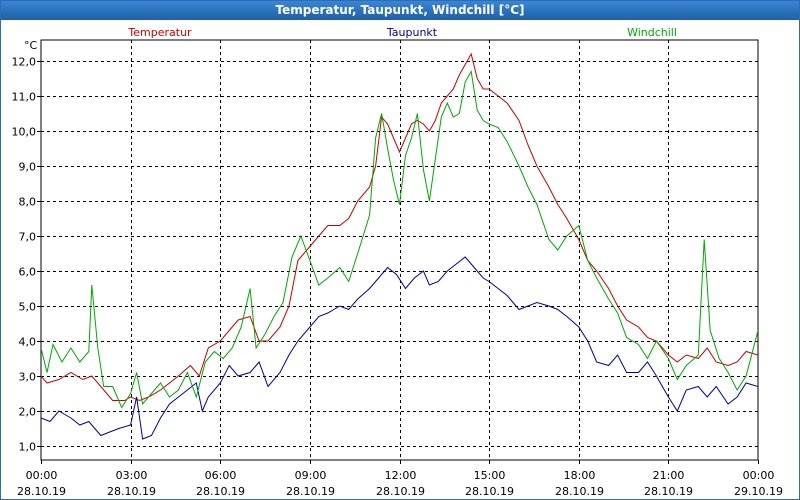 This screenshot has height=500, width=800. What do you see at coordinates (311, 475) in the screenshot?
I see `x-tick-time-label: 09:00` at bounding box center [311, 475].